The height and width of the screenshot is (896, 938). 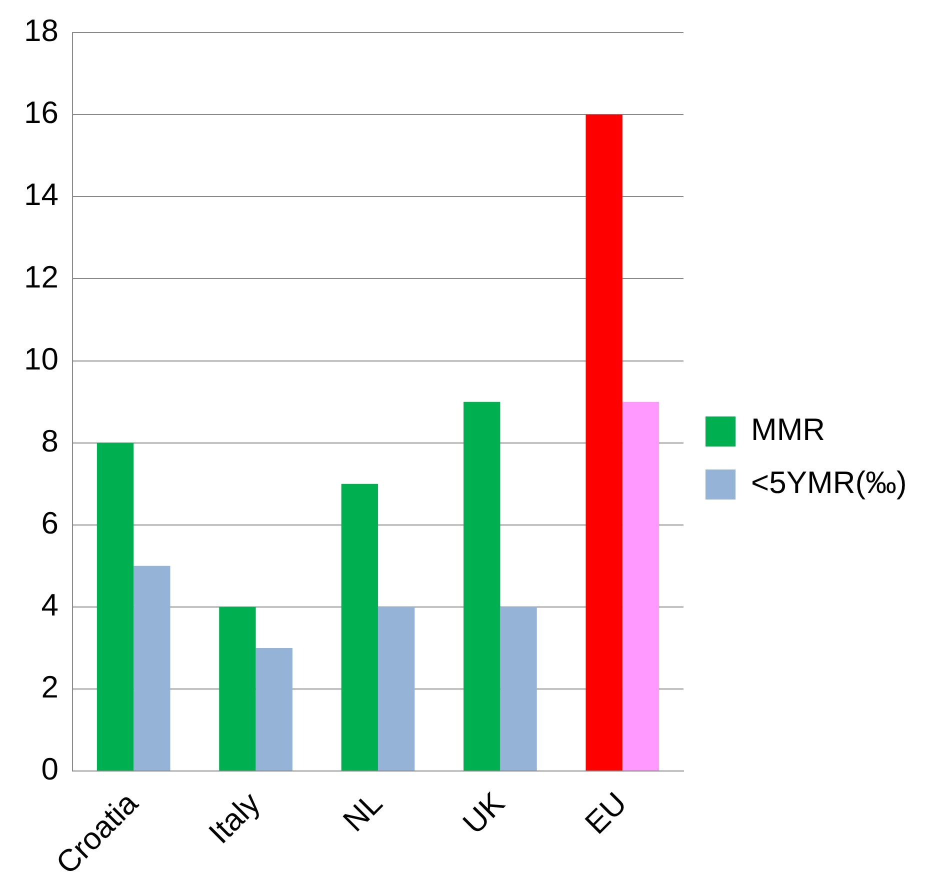 I want to click on y-tick-label: 0, so click(x=49, y=769).